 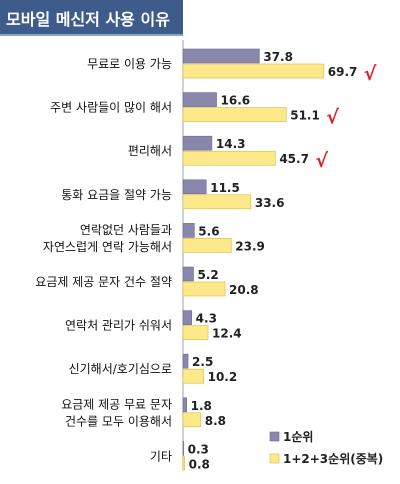 What do you see at coordinates (129, 64) in the screenshot?
I see `category-label: 무료로 이용 가능` at bounding box center [129, 64].